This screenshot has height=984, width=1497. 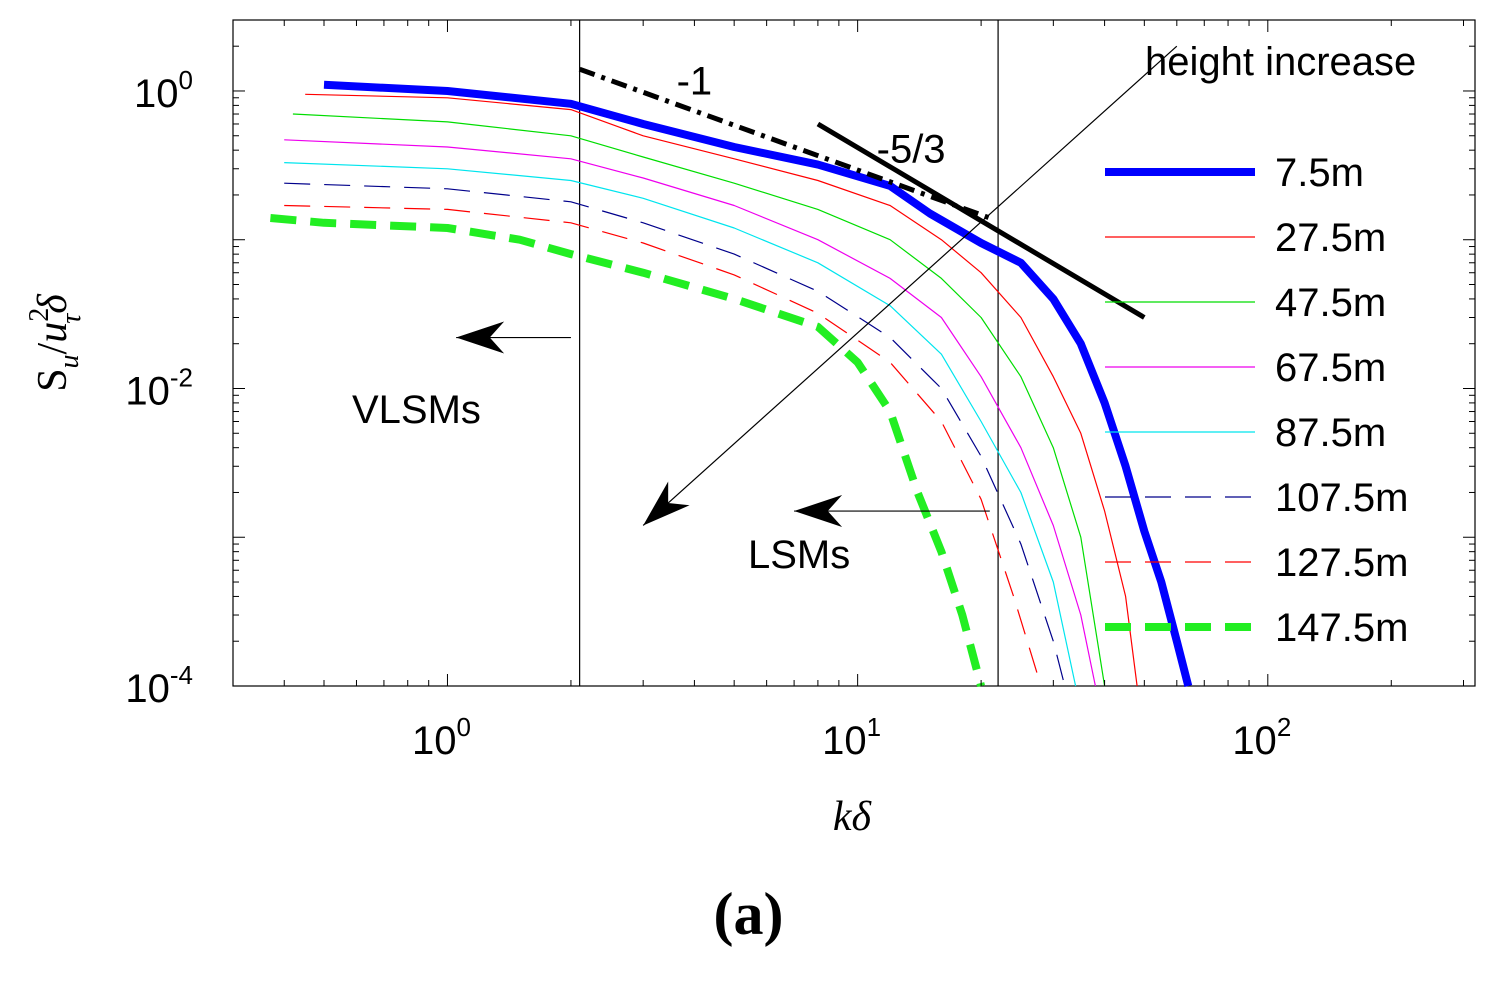 I want to click on y-axis-label: Su/u2τδ, so click(x=55, y=342).